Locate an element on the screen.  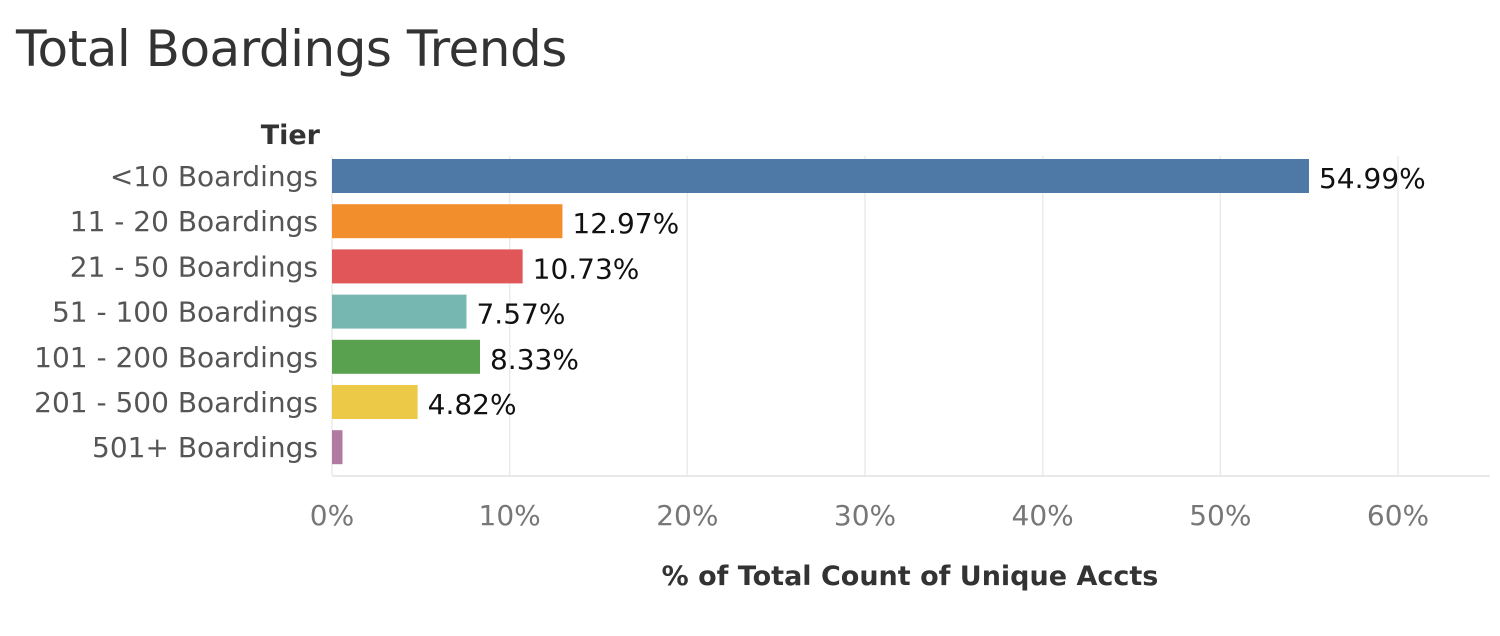
category-label: 21 - 50 Boardings is located at coordinates (194, 266).